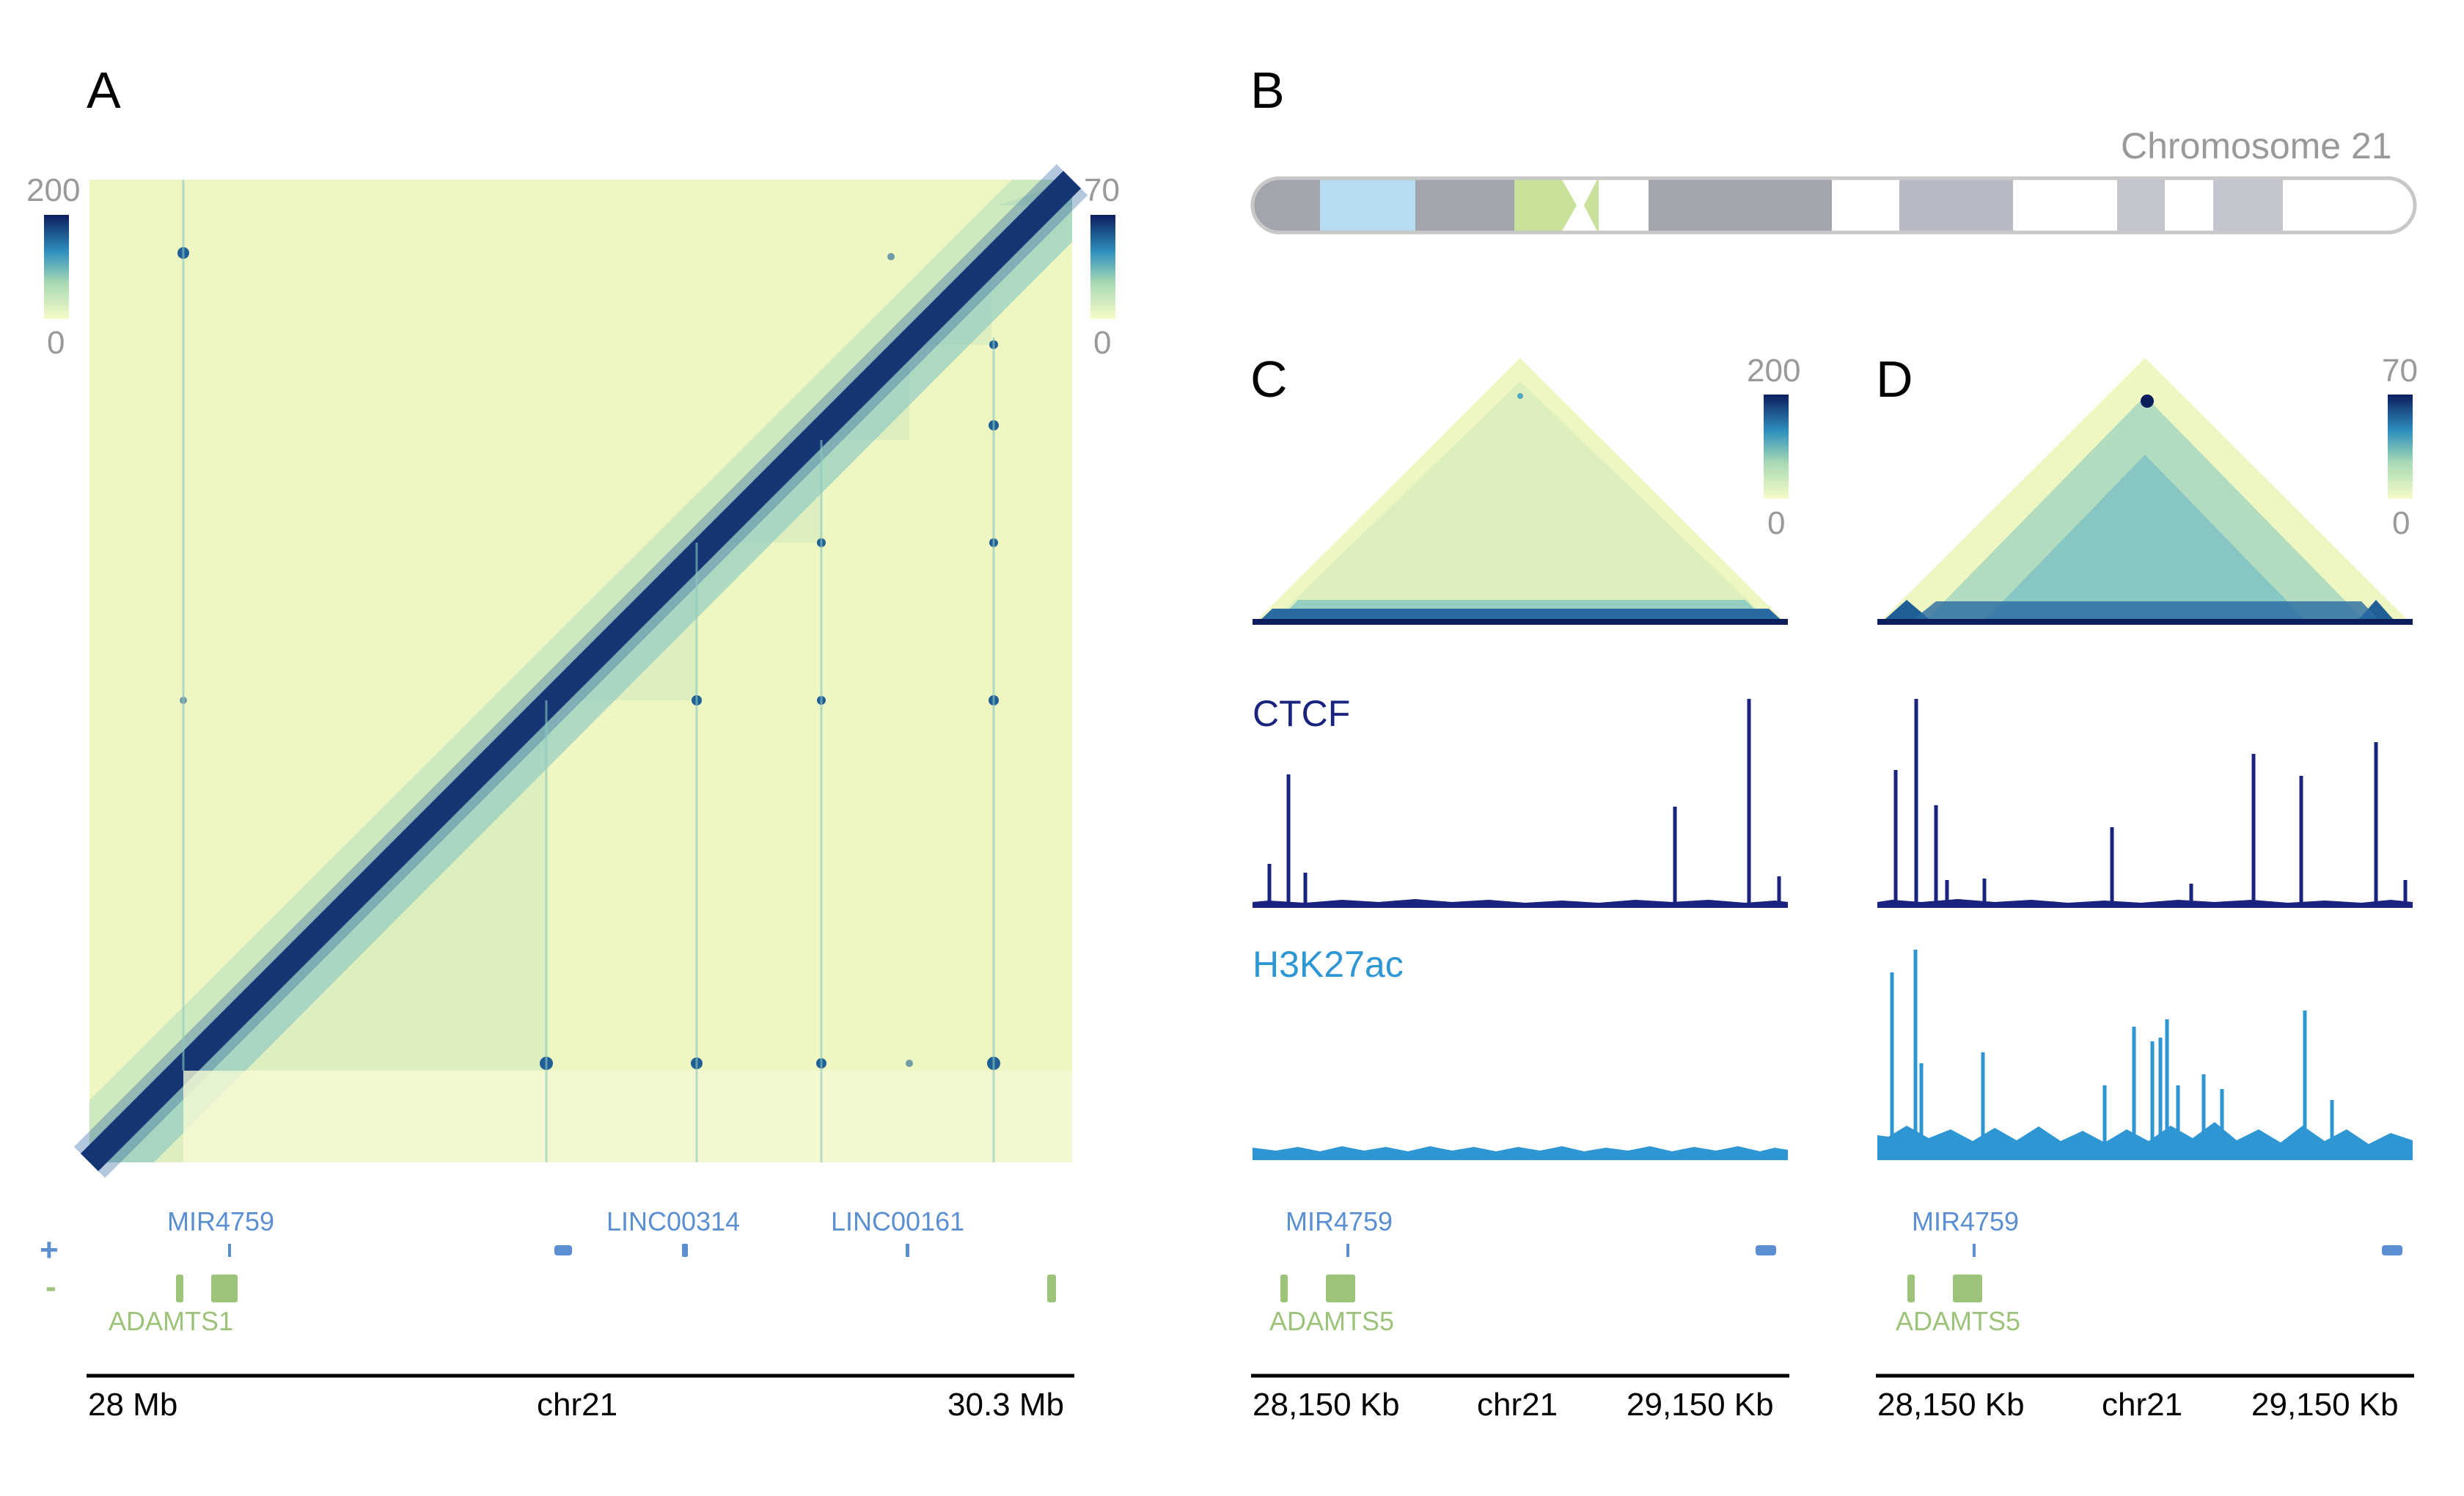 Image resolution: width=2464 pixels, height=1496 pixels. I want to click on strand-plus-label: +, so click(49, 1250).